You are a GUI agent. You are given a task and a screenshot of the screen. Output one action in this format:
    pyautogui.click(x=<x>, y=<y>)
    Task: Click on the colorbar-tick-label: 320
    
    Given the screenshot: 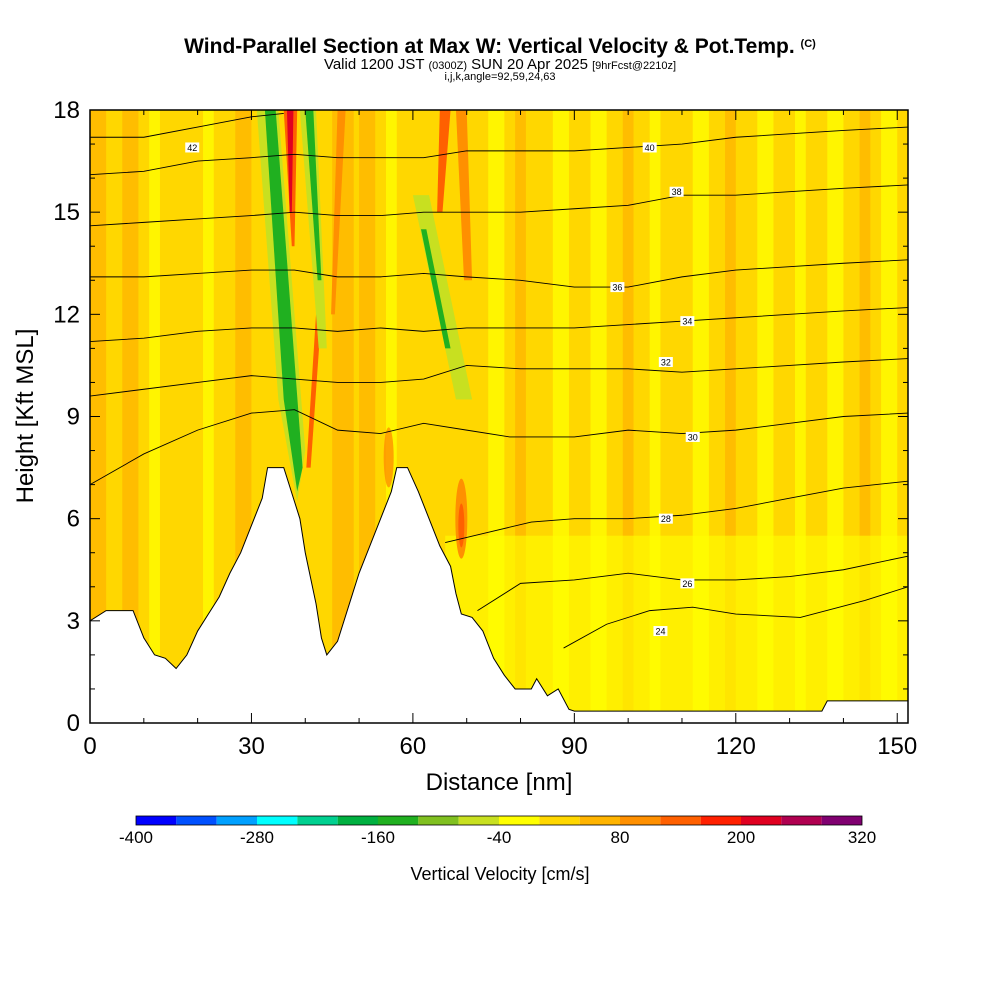 What is the action you would take?
    pyautogui.click(x=862, y=837)
    